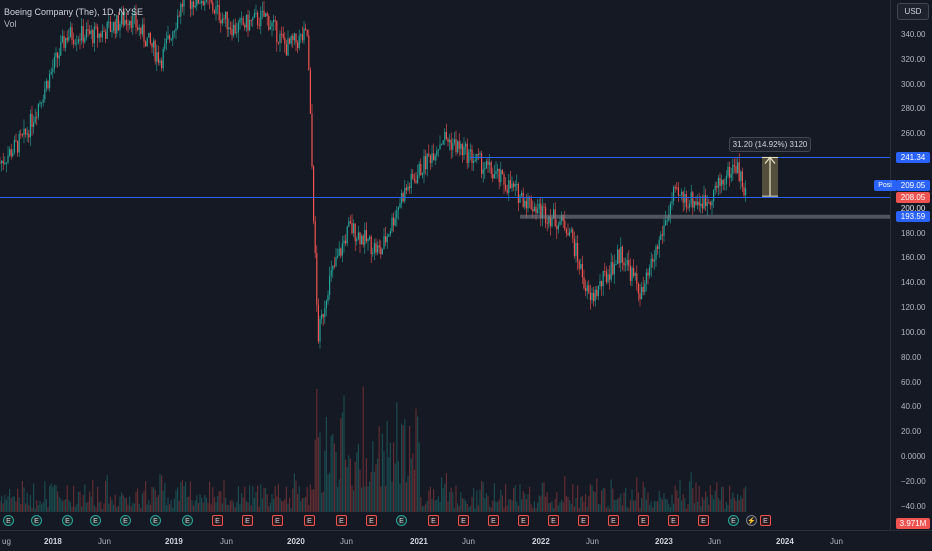  I want to click on current-price-label: 208.05, so click(913, 197).